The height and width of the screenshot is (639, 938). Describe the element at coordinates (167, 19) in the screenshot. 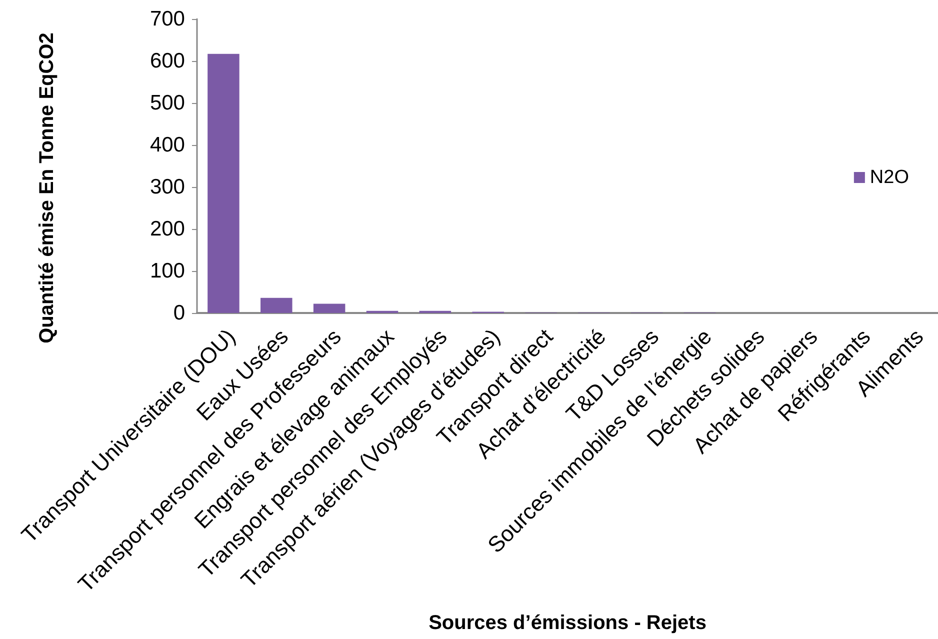

I see `y-tick-label: 700` at that location.